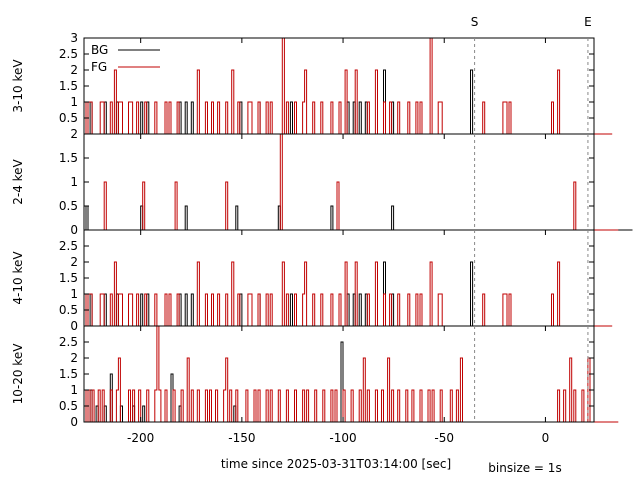 Image resolution: width=640 pixels, height=480 pixels. Describe the element at coordinates (125, 58) in the screenshot. I see `legend: BG FG` at that location.